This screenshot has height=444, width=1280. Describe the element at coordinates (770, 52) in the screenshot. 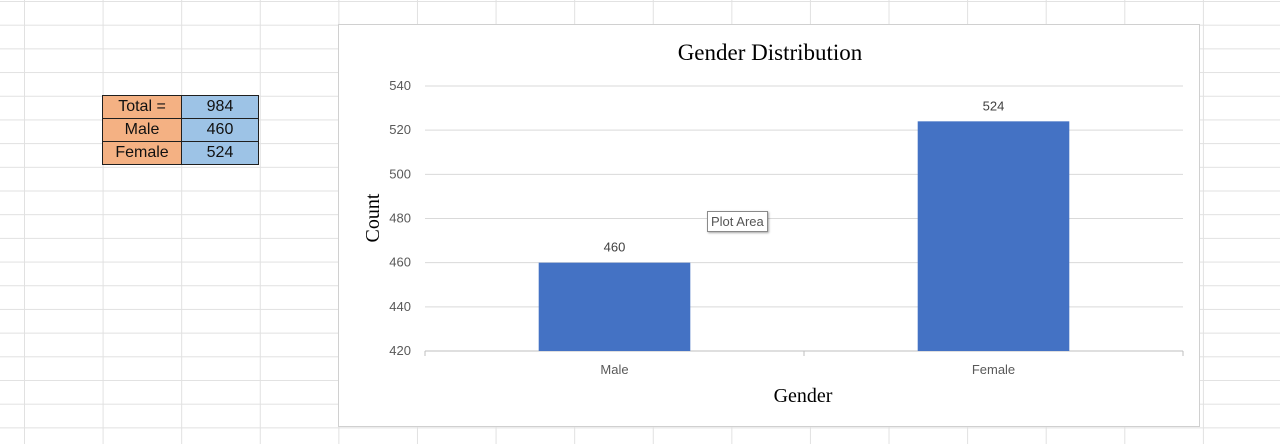

I see `chart-title: Gender Distribution` at that location.